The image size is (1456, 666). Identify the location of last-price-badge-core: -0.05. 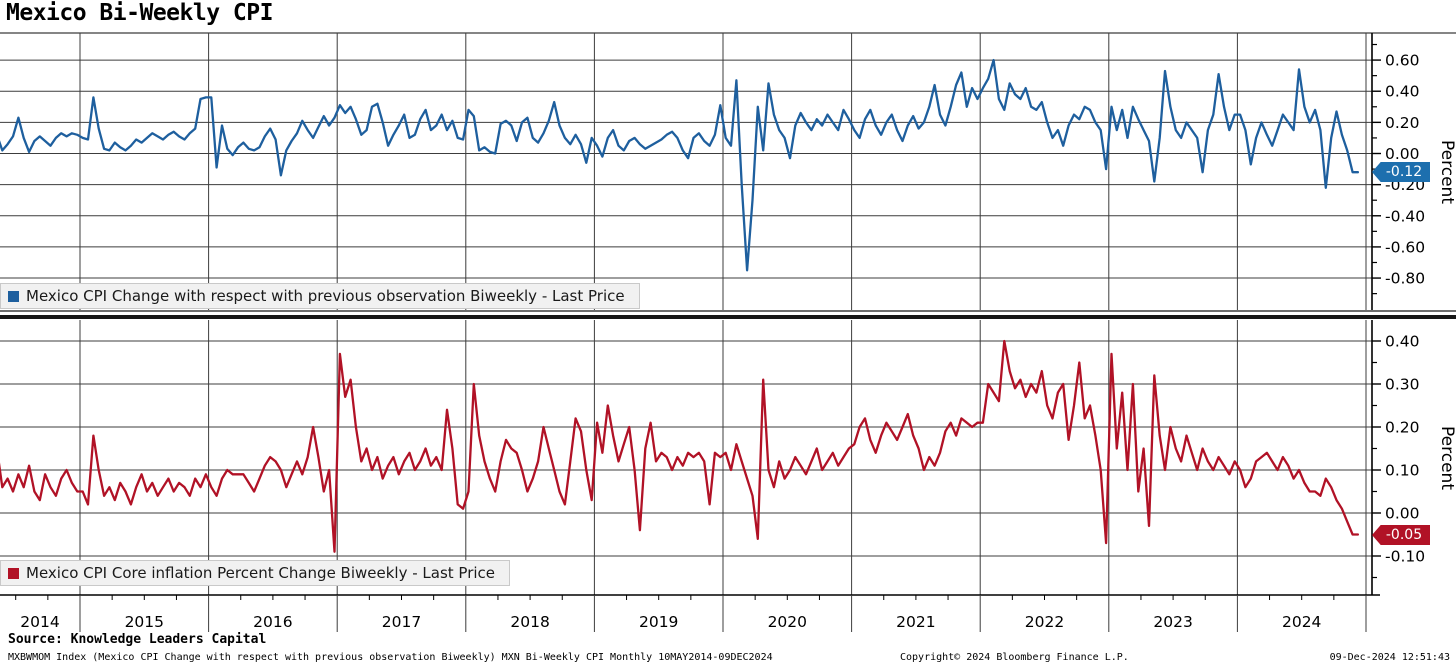
(1401, 535).